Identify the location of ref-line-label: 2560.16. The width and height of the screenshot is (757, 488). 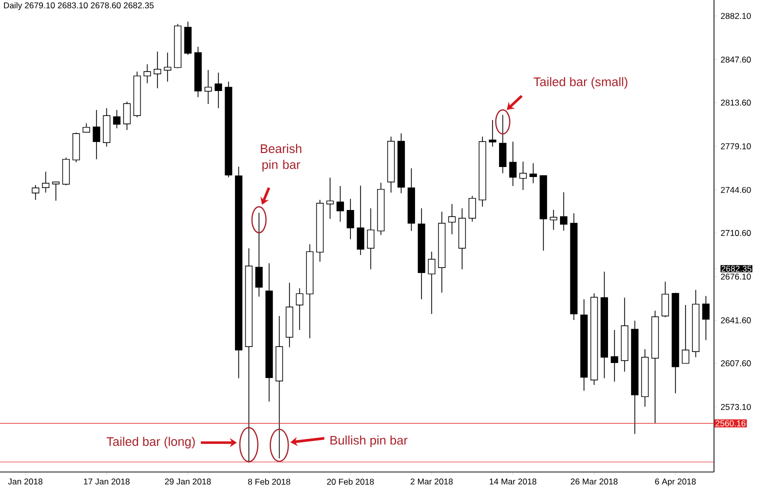
(731, 423).